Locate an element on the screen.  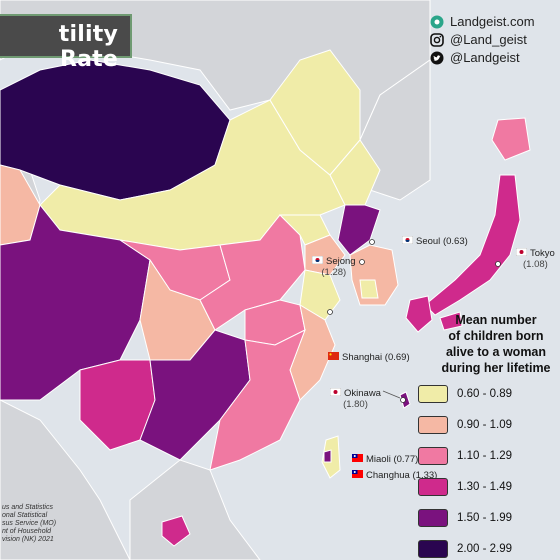
marker-seoul is located at coordinates (372, 242).